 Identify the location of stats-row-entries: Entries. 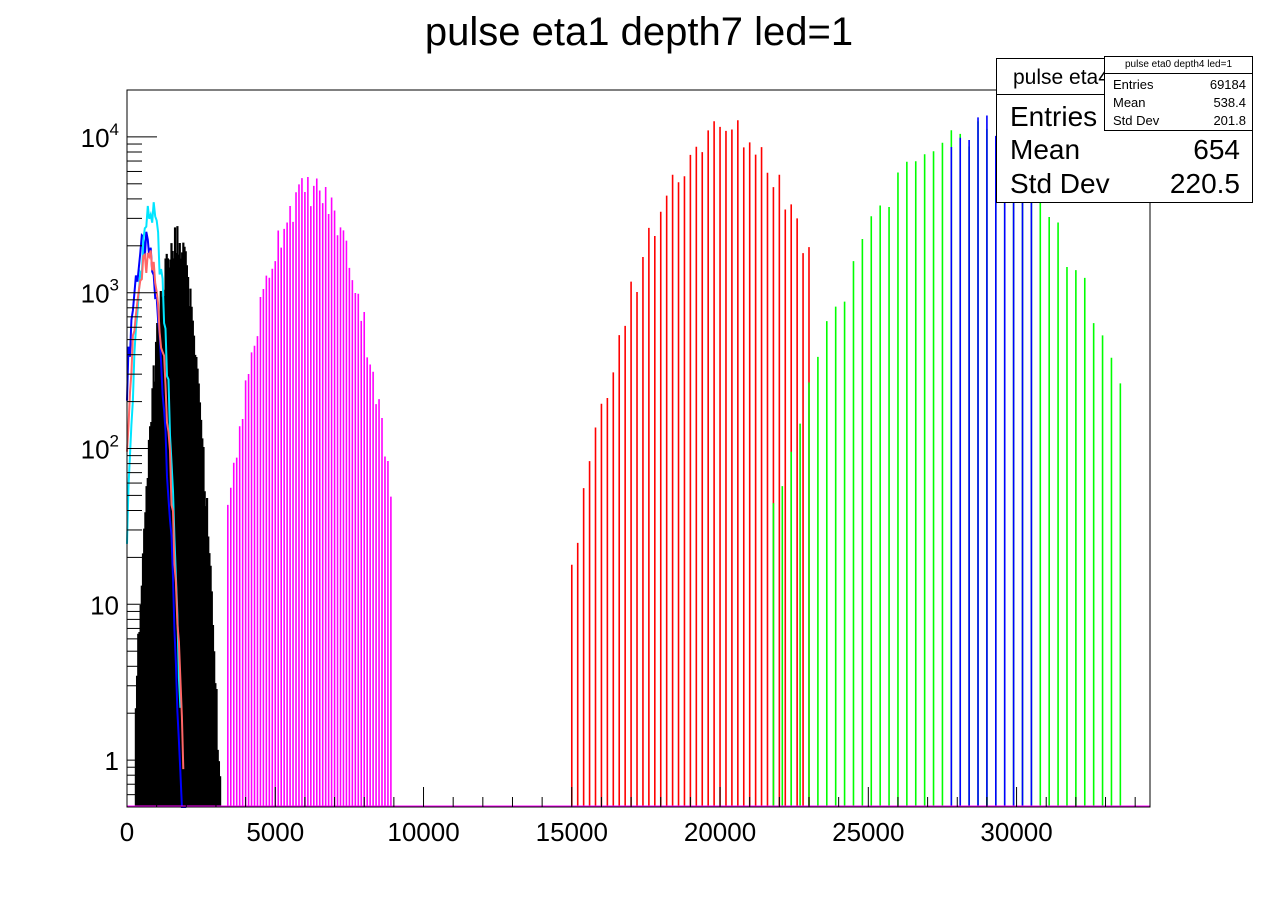
(1125, 117).